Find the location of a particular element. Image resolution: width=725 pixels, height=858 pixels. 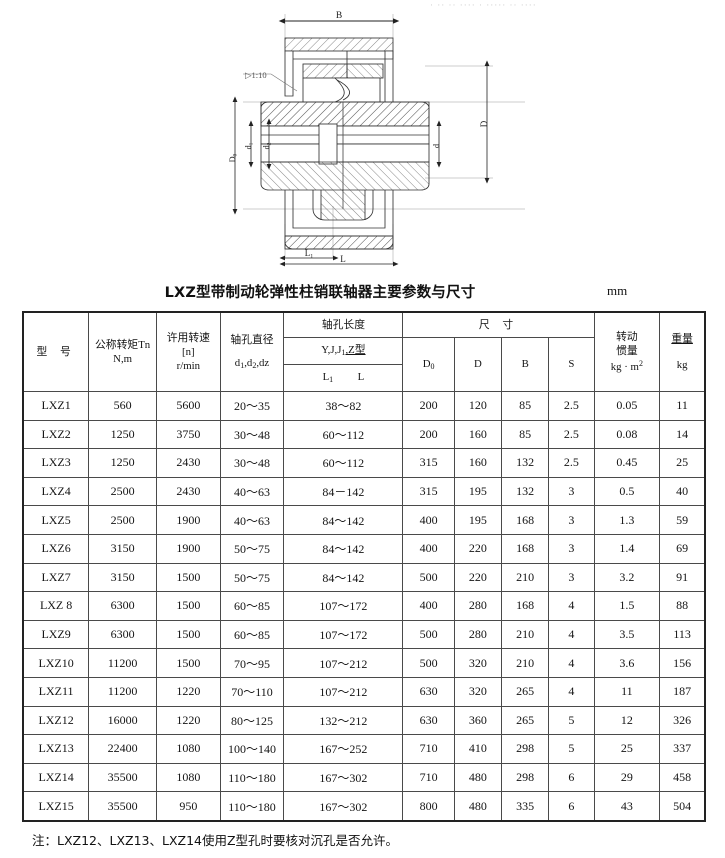

header-D: D is located at coordinates (478, 364).